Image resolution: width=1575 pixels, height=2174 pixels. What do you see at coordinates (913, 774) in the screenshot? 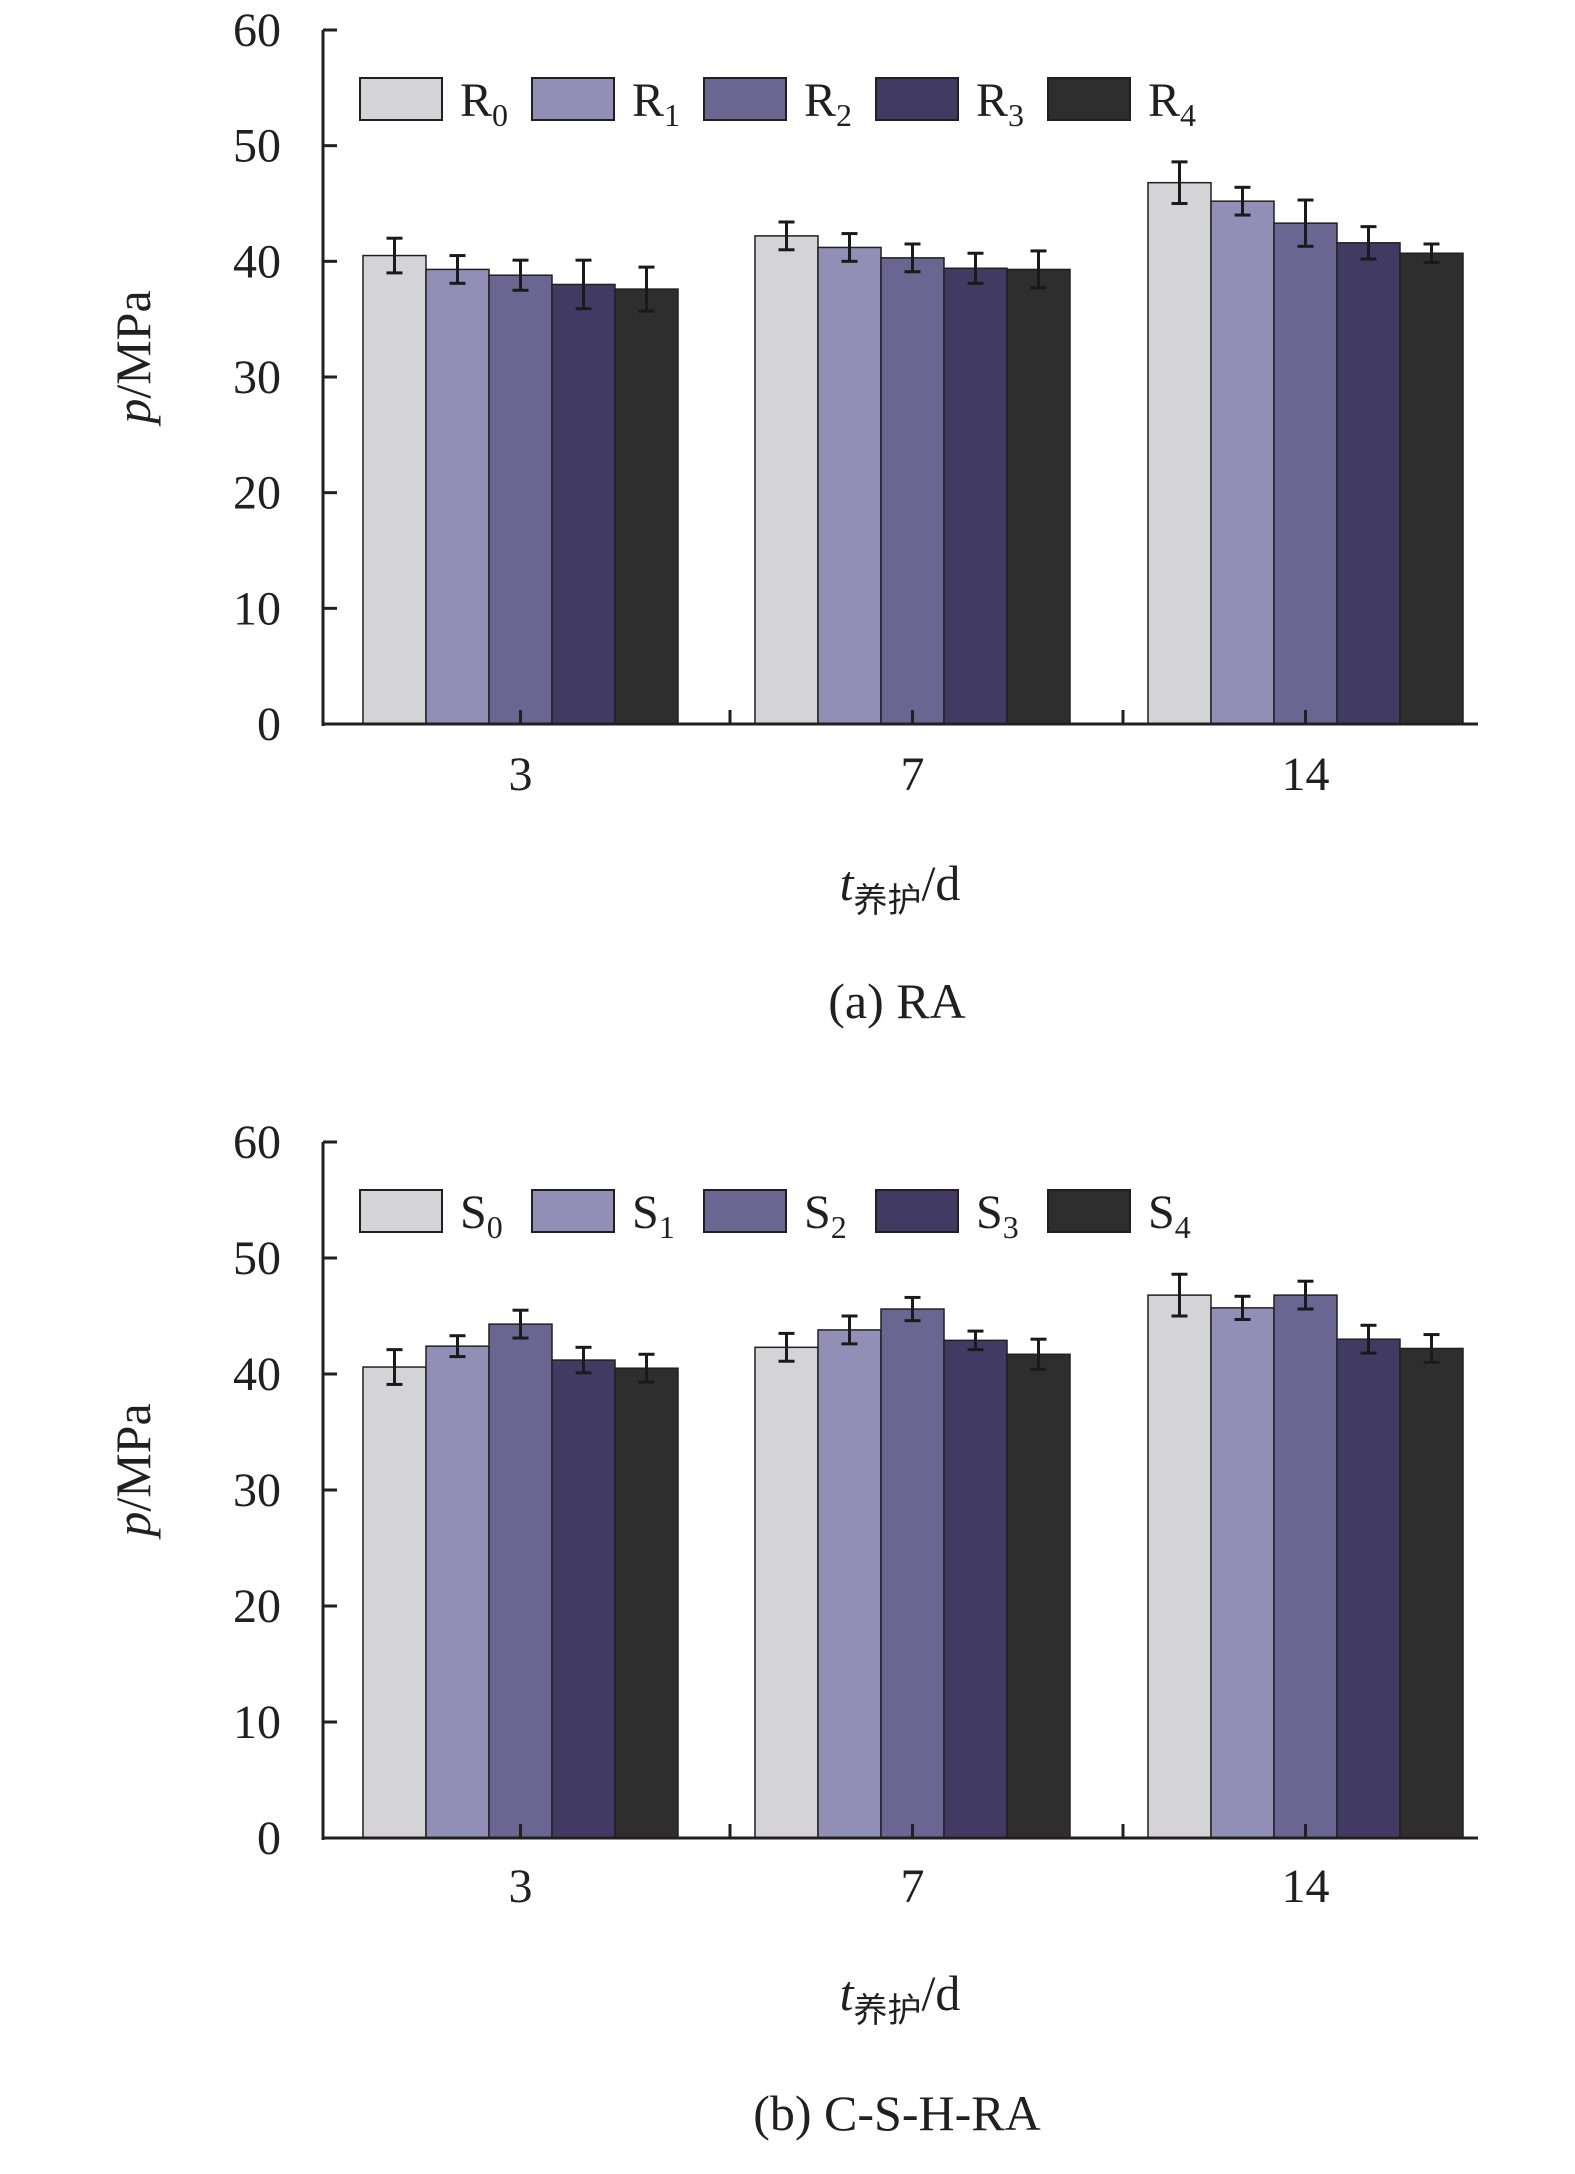
I see `x-tick-label: 7` at bounding box center [913, 774].